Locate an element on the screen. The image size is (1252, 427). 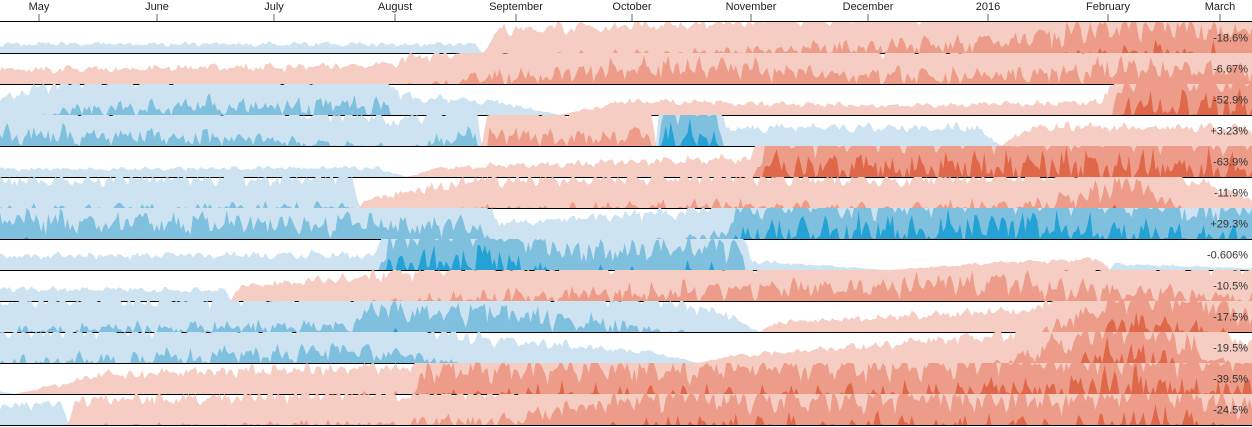
x-tick-label: May is located at coordinates (39, 7).